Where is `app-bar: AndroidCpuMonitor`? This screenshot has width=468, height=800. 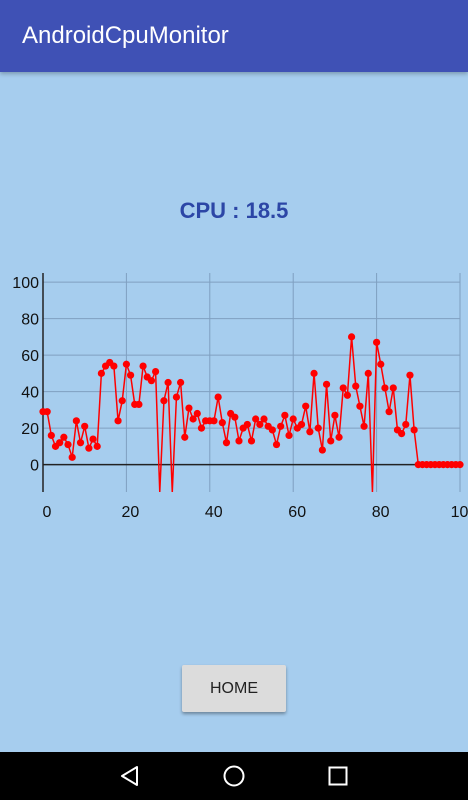
app-bar: AndroidCpuMonitor is located at coordinates (234, 36).